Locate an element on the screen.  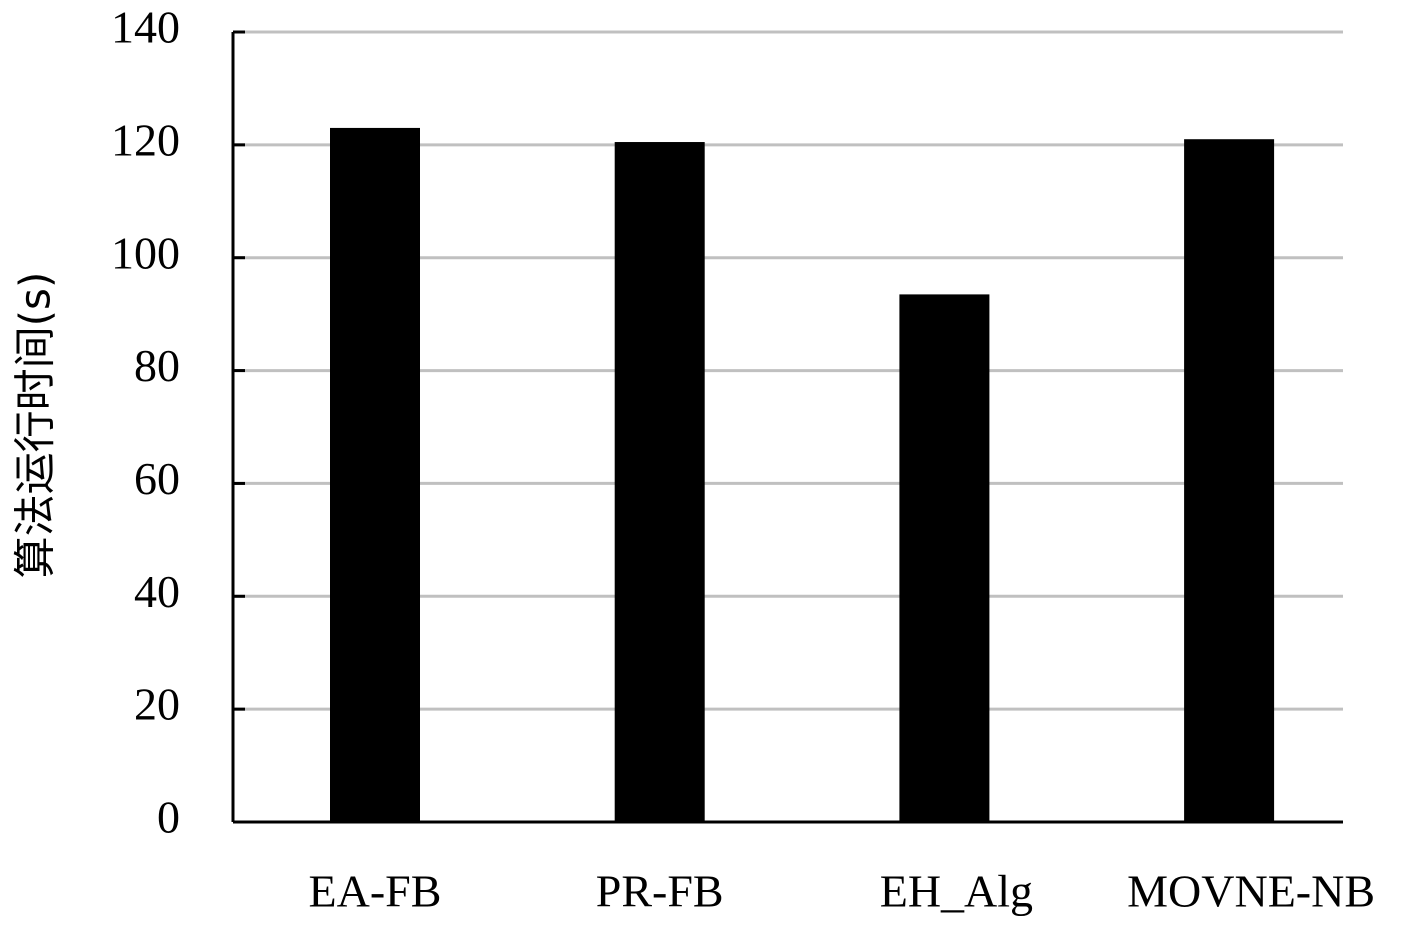
x-tick-label: EH_Alg is located at coordinates (956, 891).